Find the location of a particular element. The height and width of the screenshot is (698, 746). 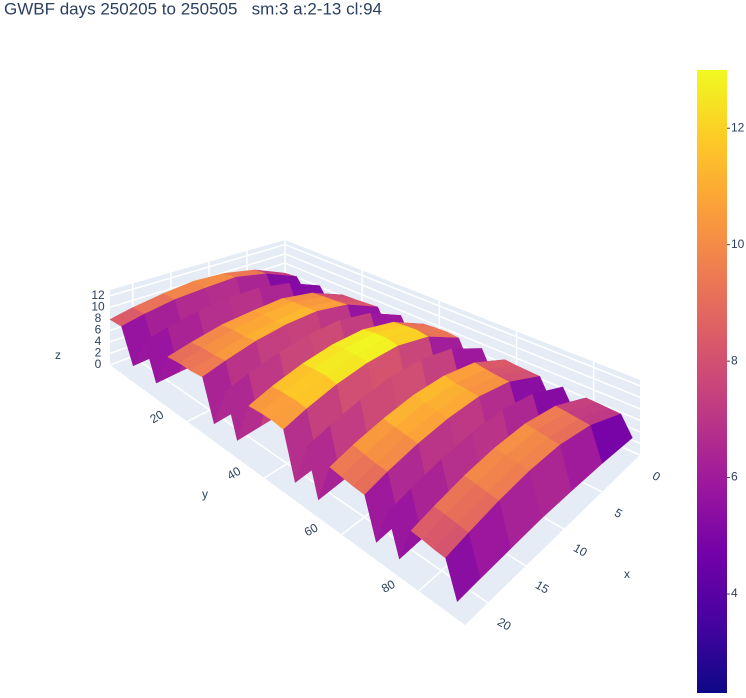

z-tick-label: 2 is located at coordinates (98, 353).